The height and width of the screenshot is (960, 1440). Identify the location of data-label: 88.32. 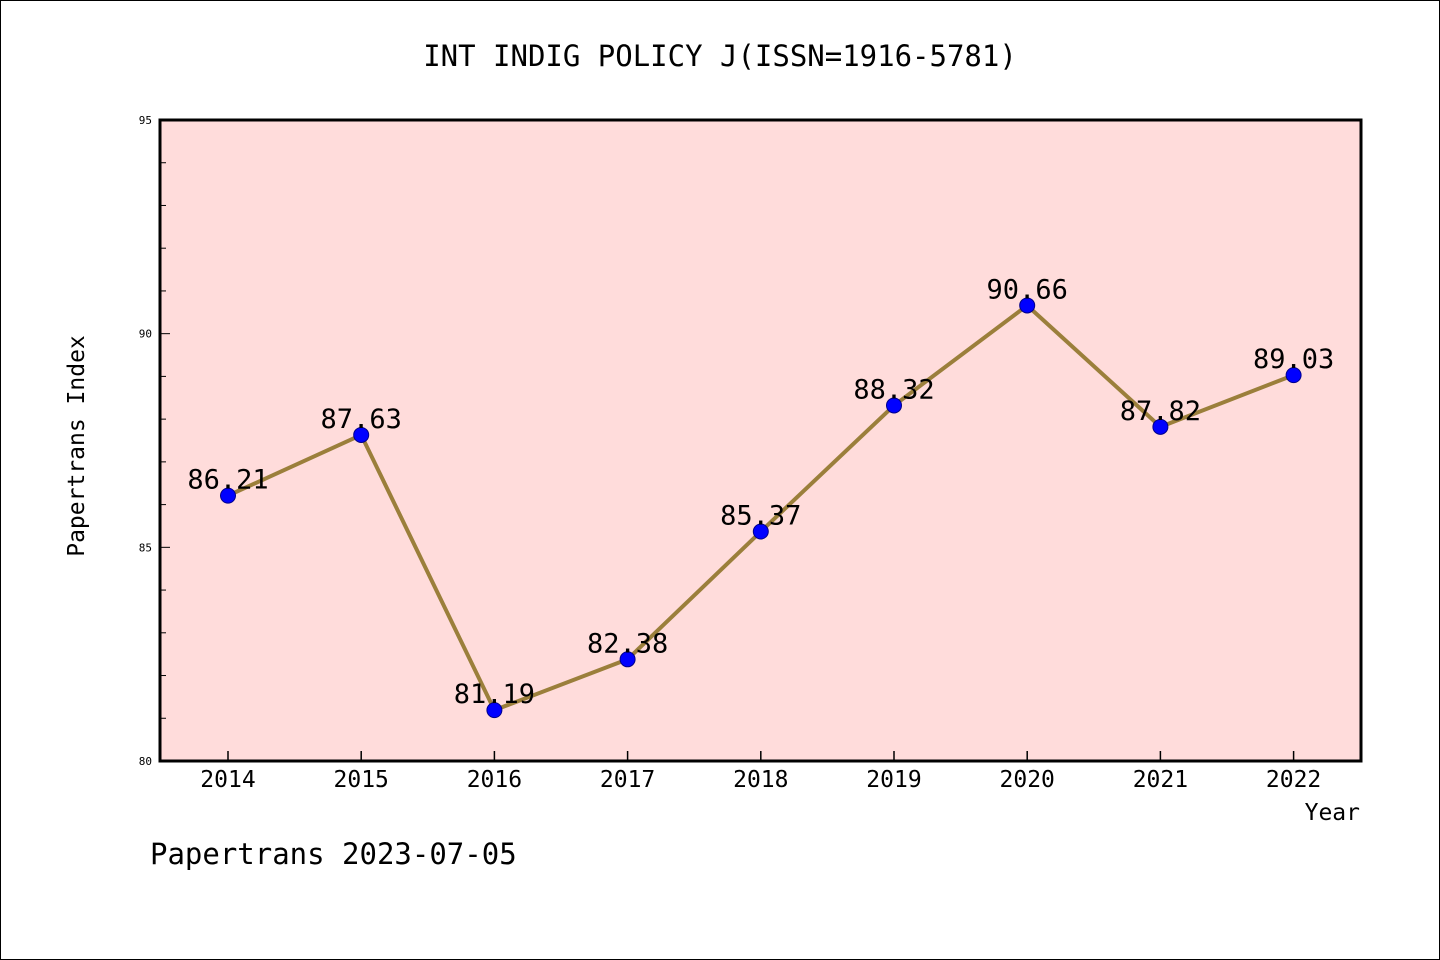
(893, 389).